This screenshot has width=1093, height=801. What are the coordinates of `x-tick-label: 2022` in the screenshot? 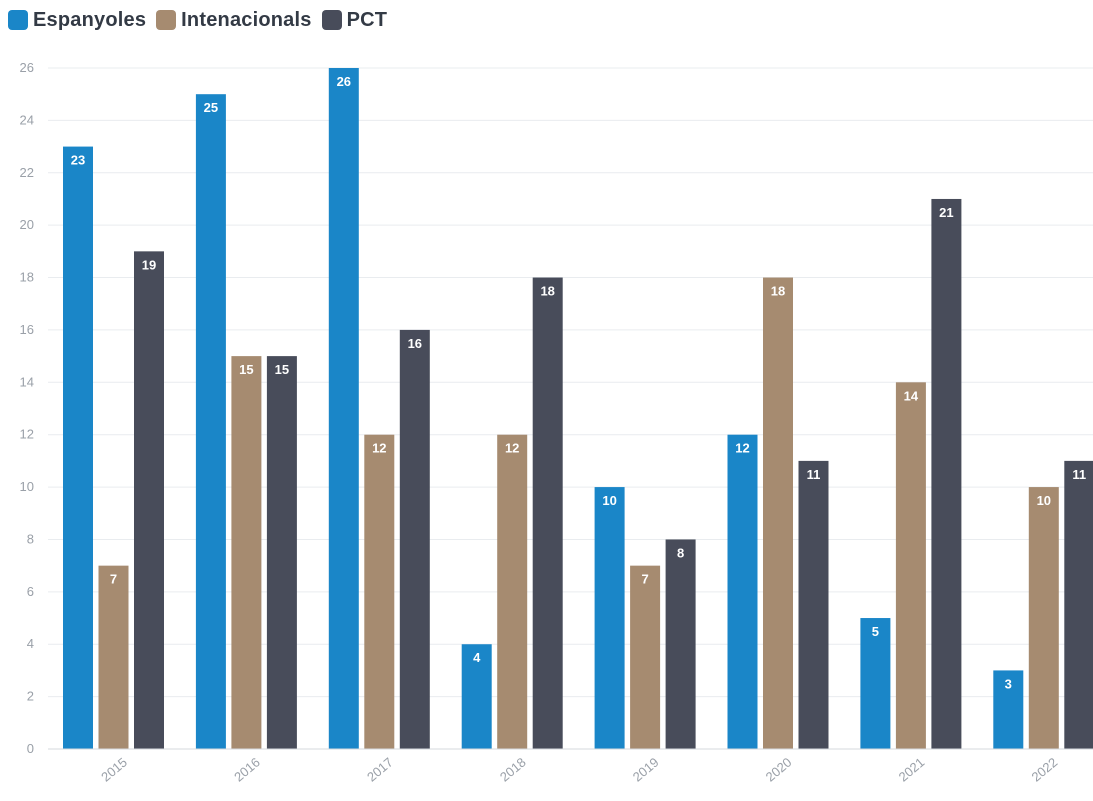 It's located at (1045, 770).